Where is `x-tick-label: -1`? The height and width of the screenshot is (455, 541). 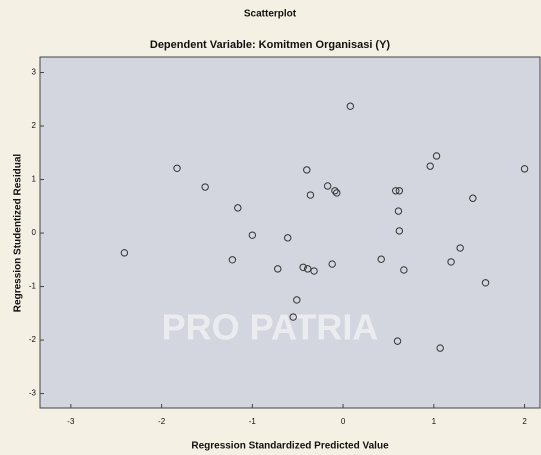 x-tick-label: -1 is located at coordinates (253, 421).